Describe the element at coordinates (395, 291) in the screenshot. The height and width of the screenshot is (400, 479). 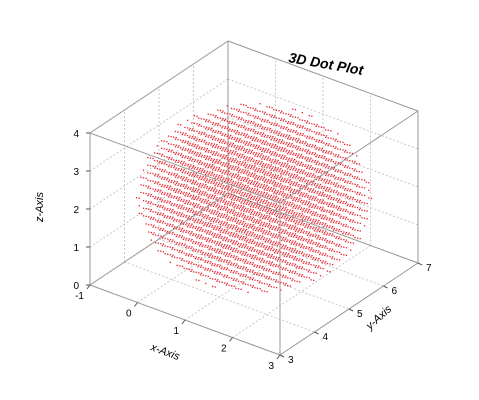
I see `y-tick-label: 6` at that location.